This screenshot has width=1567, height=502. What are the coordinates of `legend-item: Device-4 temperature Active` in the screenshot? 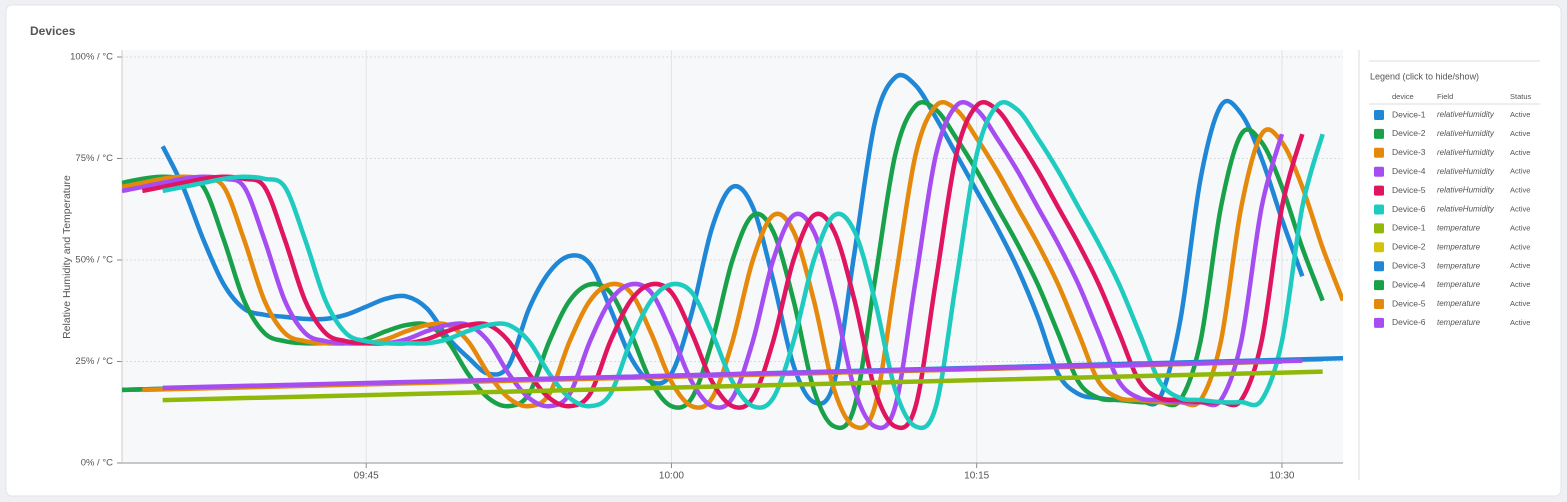 It's located at (1452, 285).